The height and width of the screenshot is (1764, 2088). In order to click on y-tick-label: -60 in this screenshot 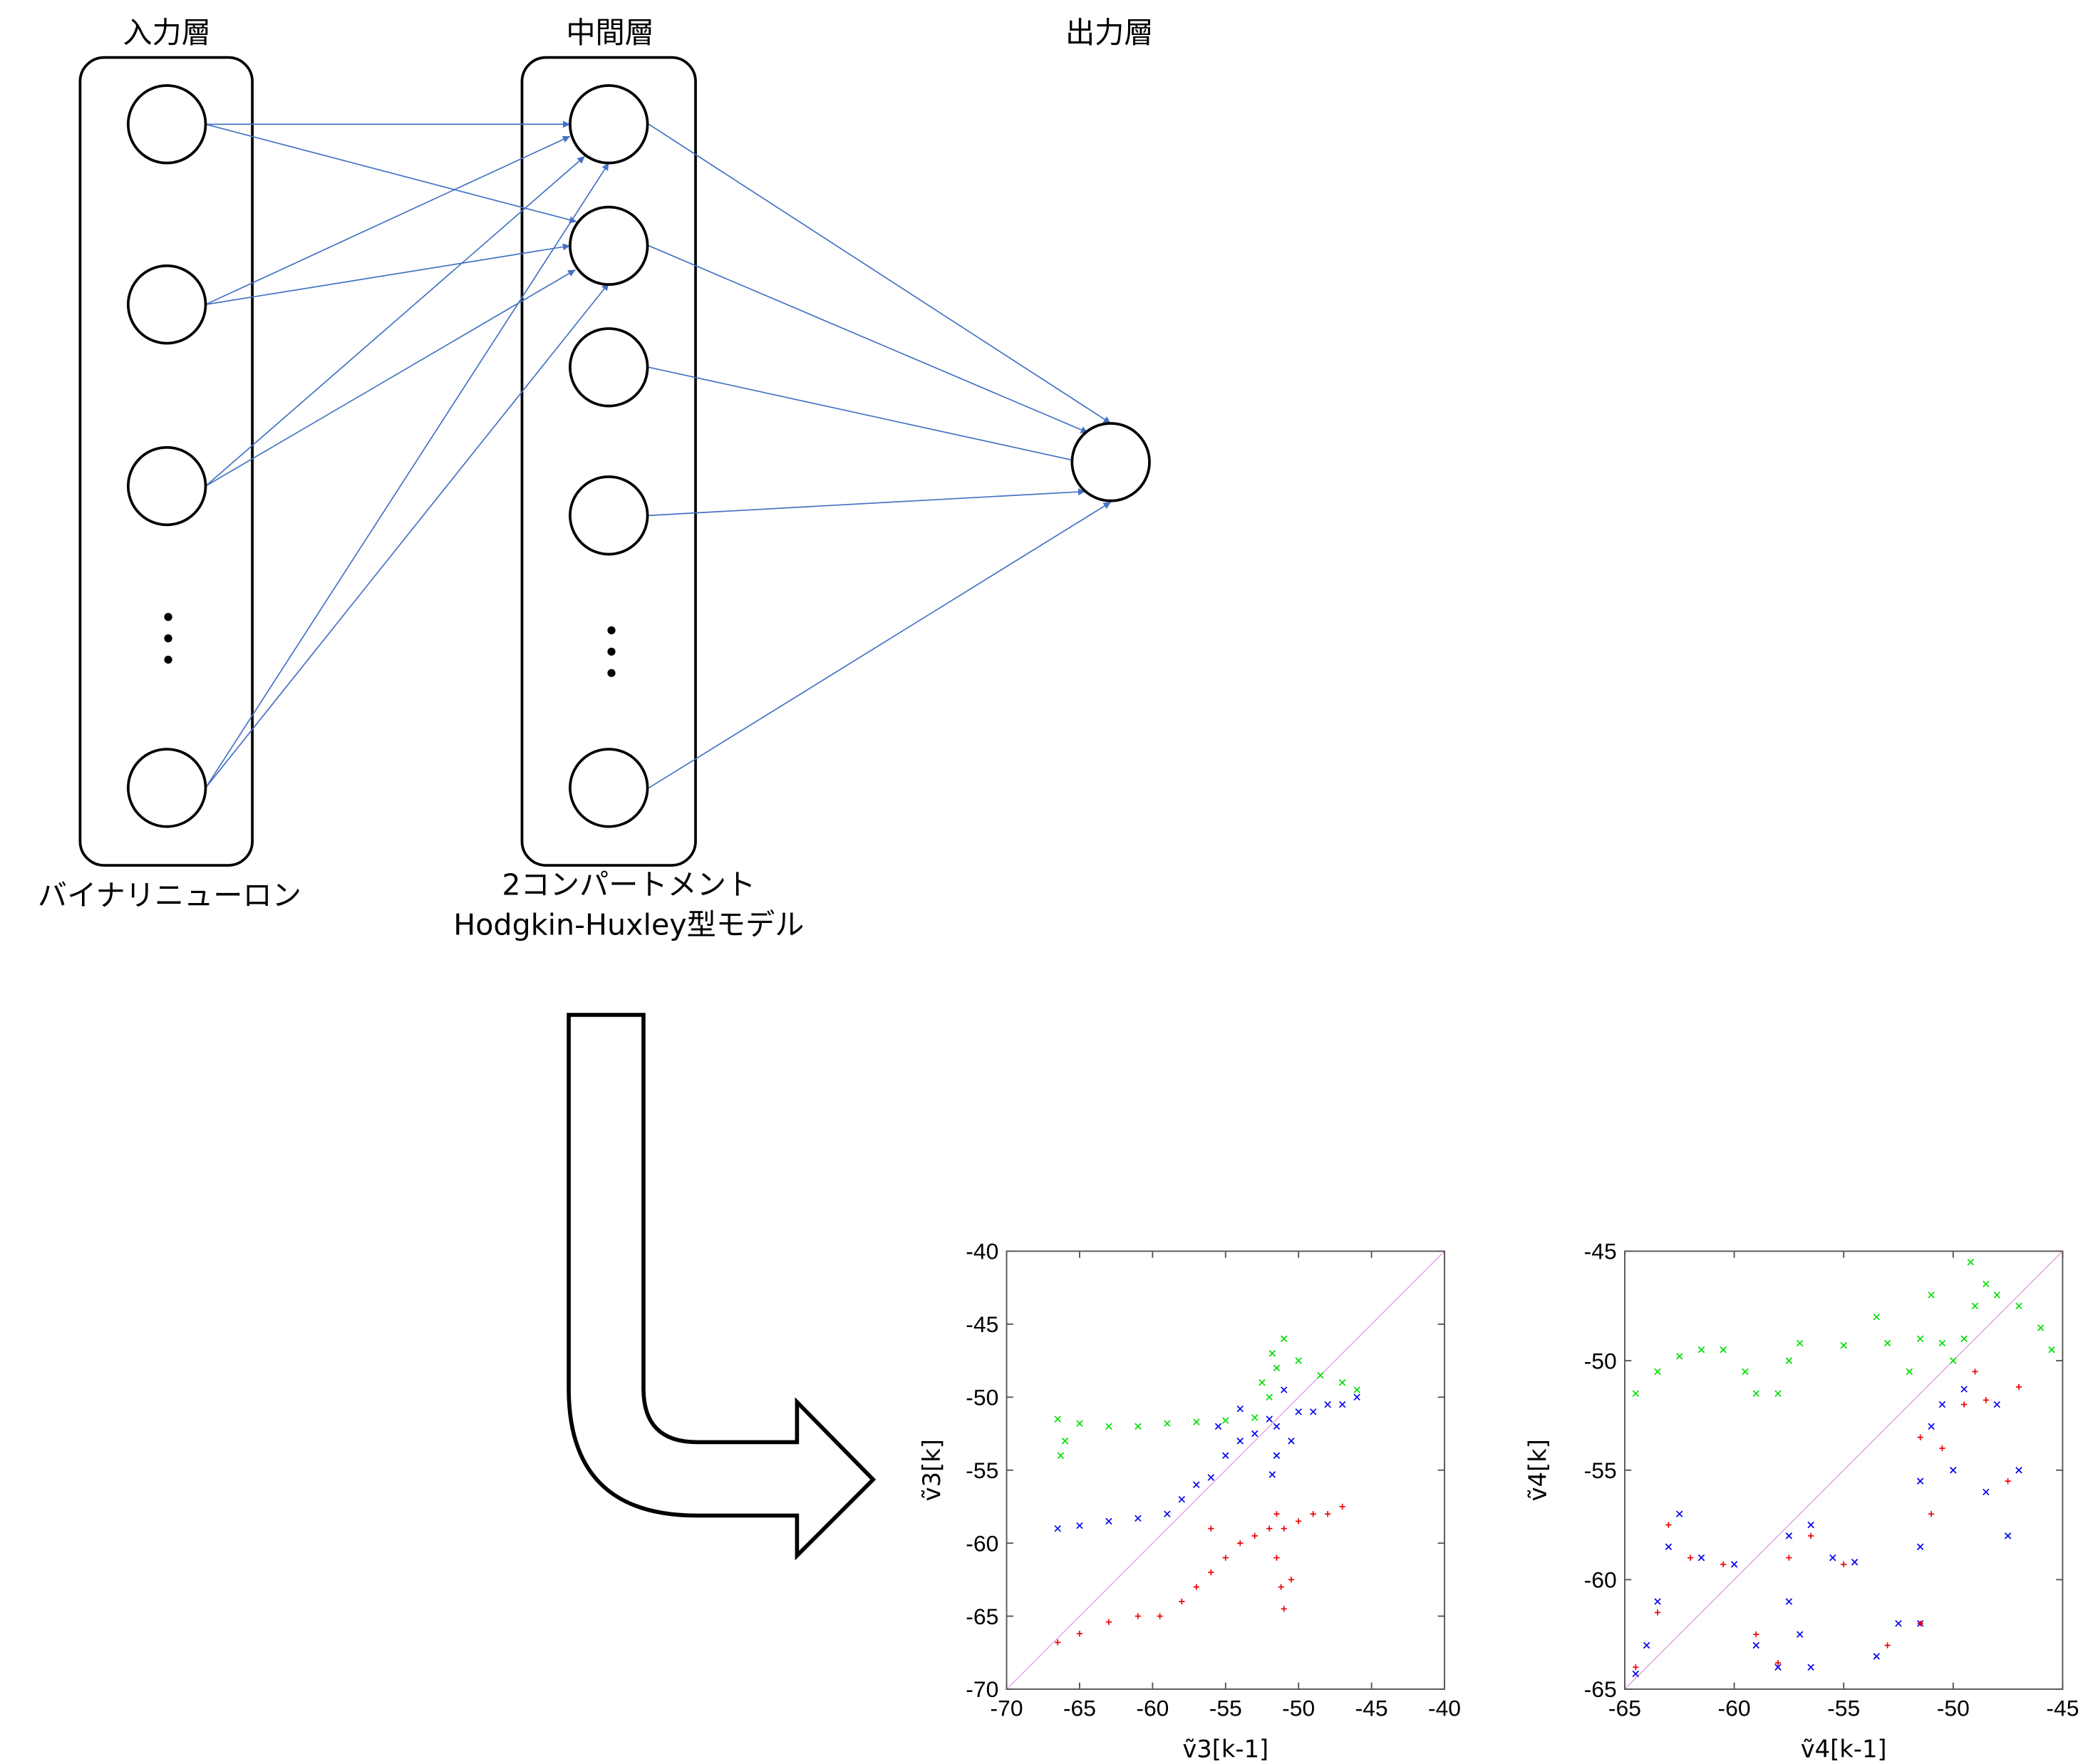, I will do `click(1600, 1580)`.